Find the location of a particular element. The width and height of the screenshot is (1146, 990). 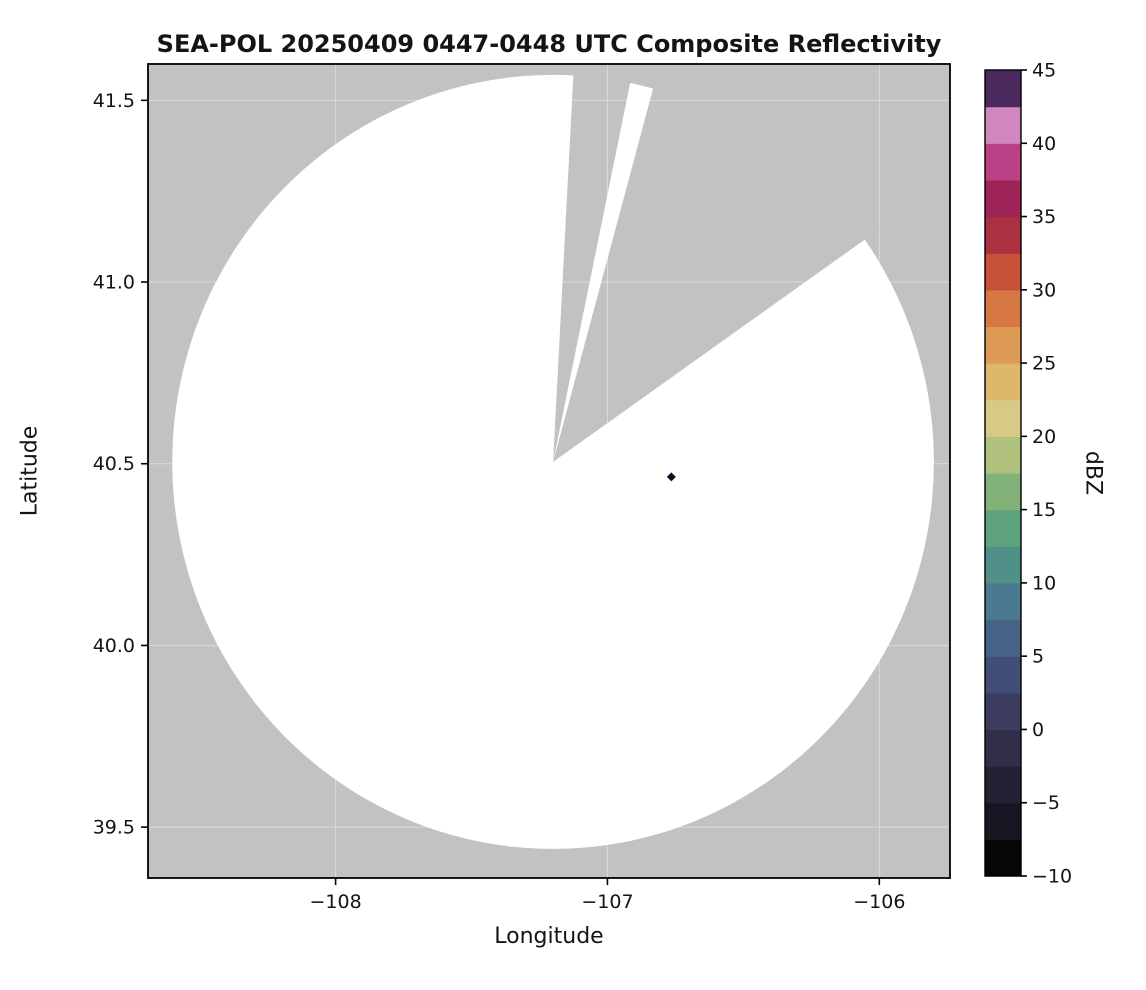

colorbar-tick-label: 0 is located at coordinates (1038, 730).